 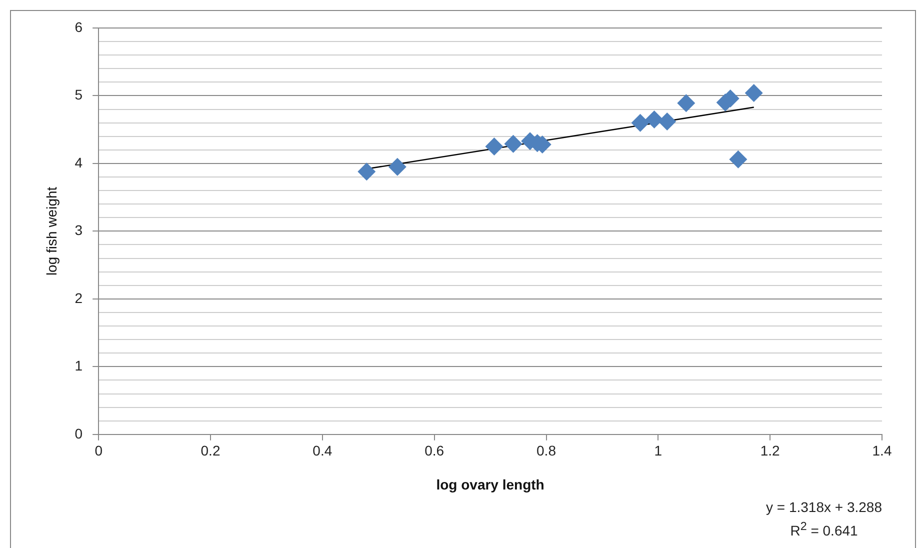 What do you see at coordinates (770, 450) in the screenshot?
I see `x-tick-label: 1.2` at bounding box center [770, 450].